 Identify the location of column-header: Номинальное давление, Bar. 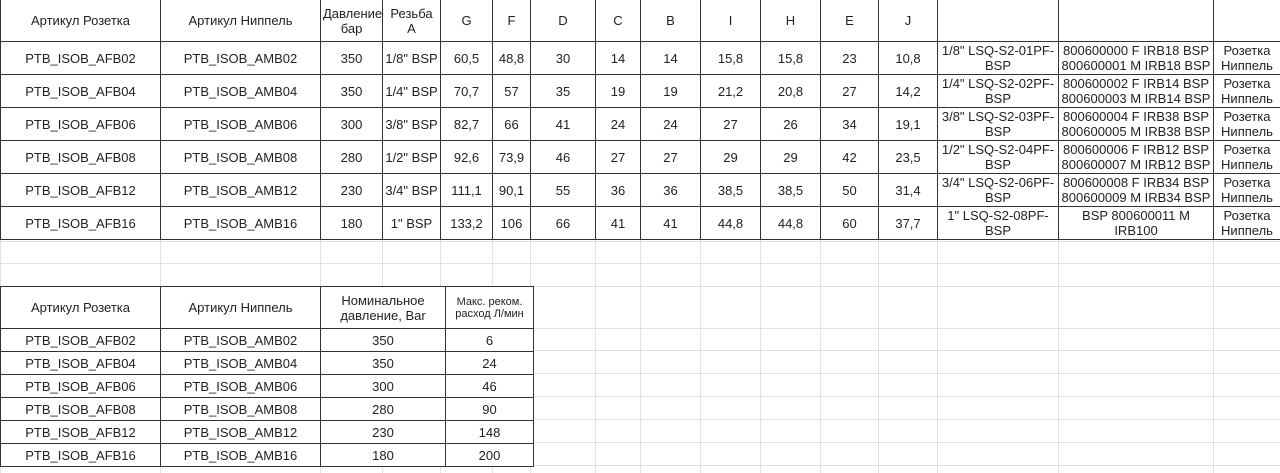
(383, 307).